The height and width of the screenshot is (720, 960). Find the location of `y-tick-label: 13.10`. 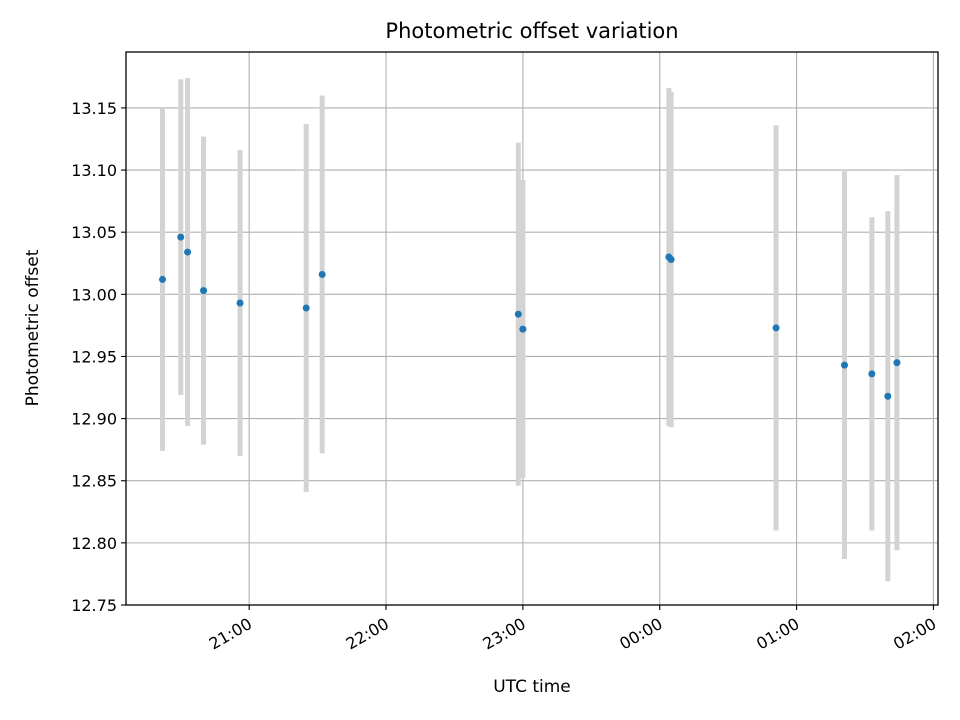

y-tick-label: 13.10 is located at coordinates (94, 170).